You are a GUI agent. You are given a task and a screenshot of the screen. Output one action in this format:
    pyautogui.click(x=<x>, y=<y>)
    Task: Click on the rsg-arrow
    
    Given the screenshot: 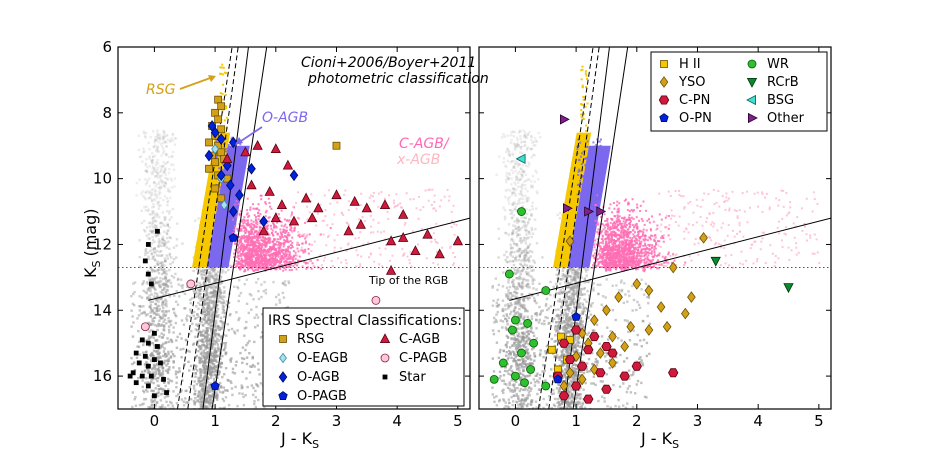 What is the action you would take?
    pyautogui.click(x=196, y=83)
    